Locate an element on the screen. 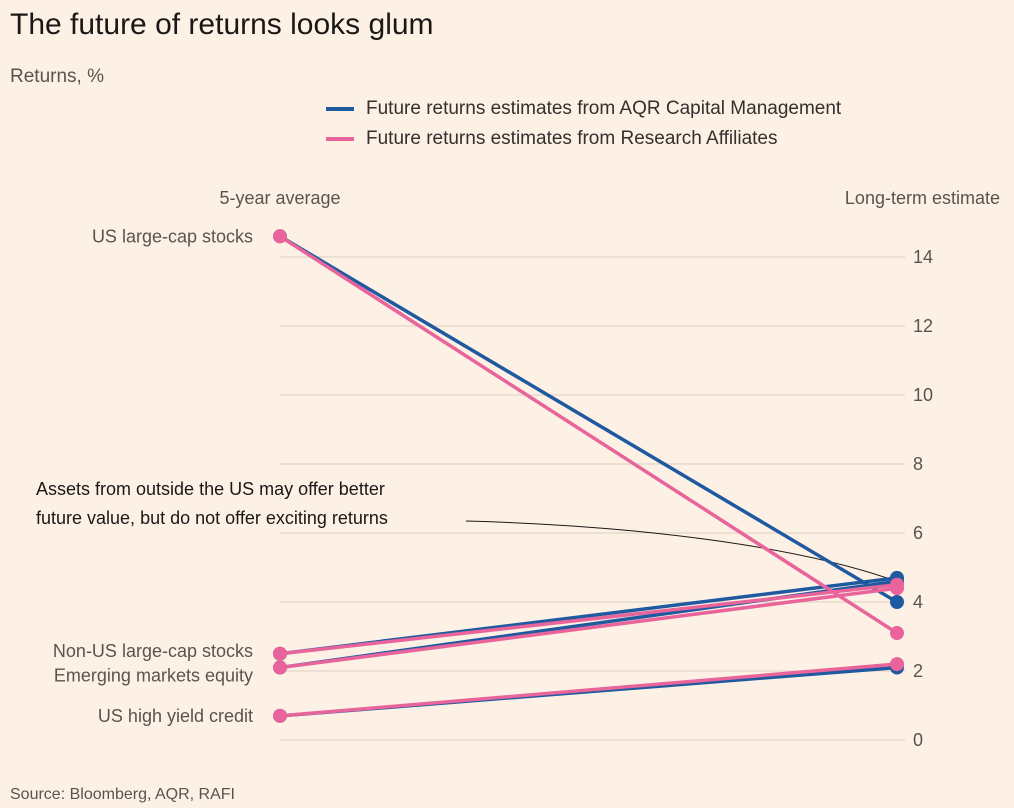 The height and width of the screenshot is (808, 1014). y-tick-label-12: 12 is located at coordinates (923, 326).